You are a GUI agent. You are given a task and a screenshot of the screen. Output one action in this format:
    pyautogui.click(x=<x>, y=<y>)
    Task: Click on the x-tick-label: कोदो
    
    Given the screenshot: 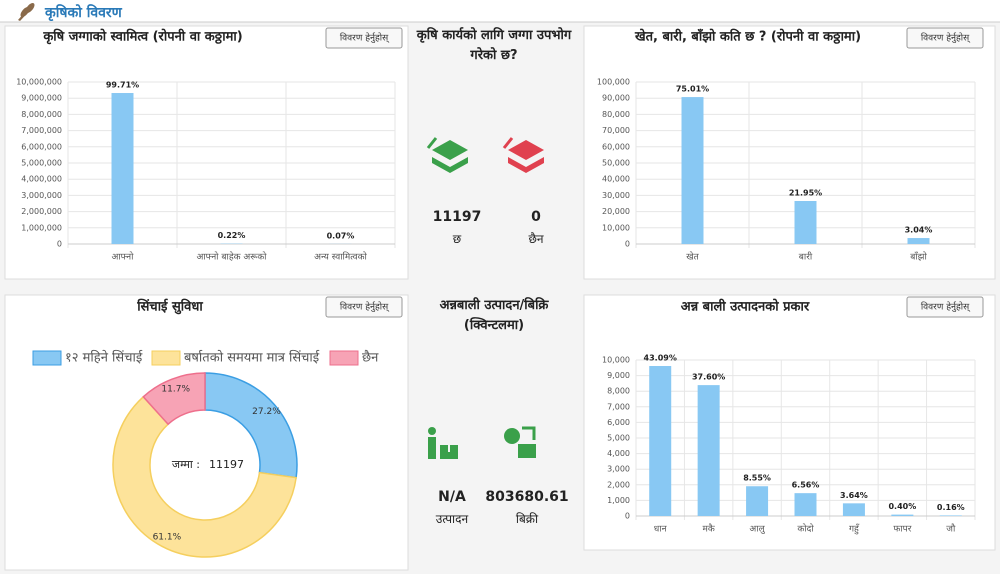 What is the action you would take?
    pyautogui.click(x=805, y=529)
    